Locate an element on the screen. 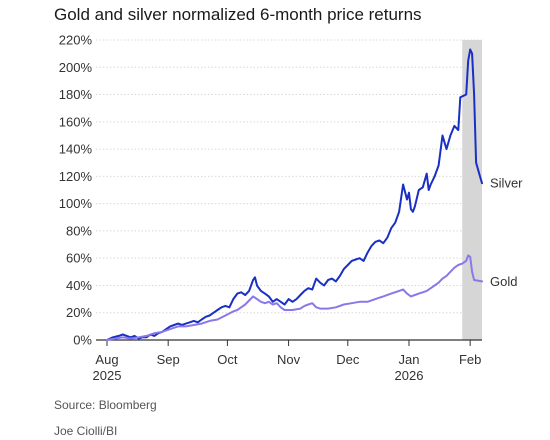 The height and width of the screenshot is (440, 550). series-labels: Silver Gold is located at coordinates (506, 232).